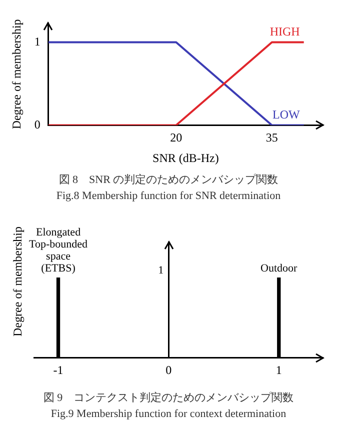  What do you see at coordinates (279, 369) in the screenshot?
I see `x-tick-label: 1` at bounding box center [279, 369].